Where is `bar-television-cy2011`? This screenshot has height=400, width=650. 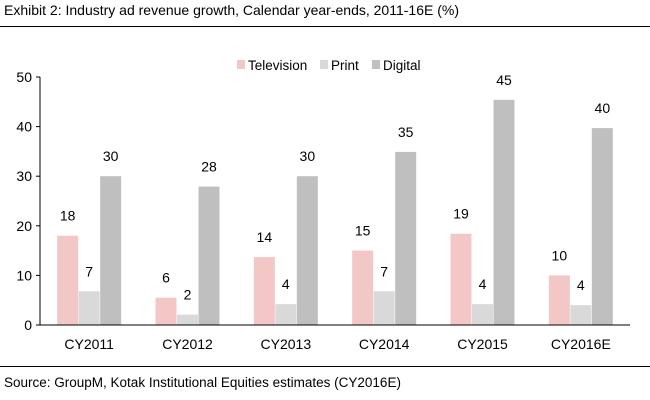
bar-television-cy2011 is located at coordinates (68, 280).